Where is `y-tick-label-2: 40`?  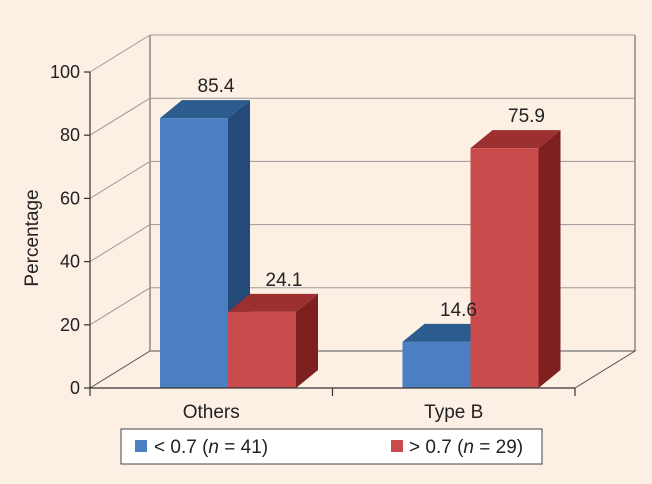 y-tick-label-2: 40 is located at coordinates (70, 262).